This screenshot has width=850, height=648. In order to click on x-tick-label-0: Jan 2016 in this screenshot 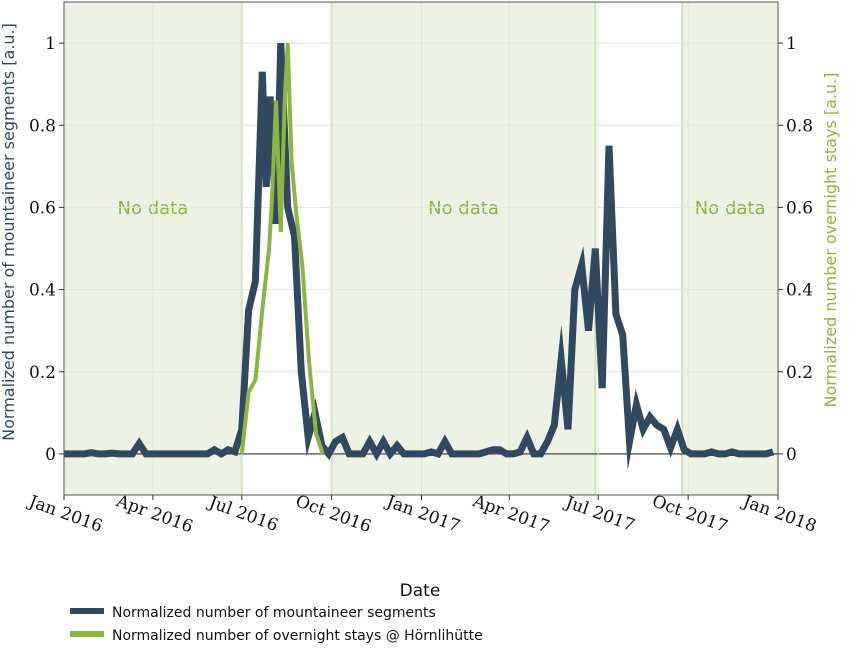, I will do `click(64, 514)`.